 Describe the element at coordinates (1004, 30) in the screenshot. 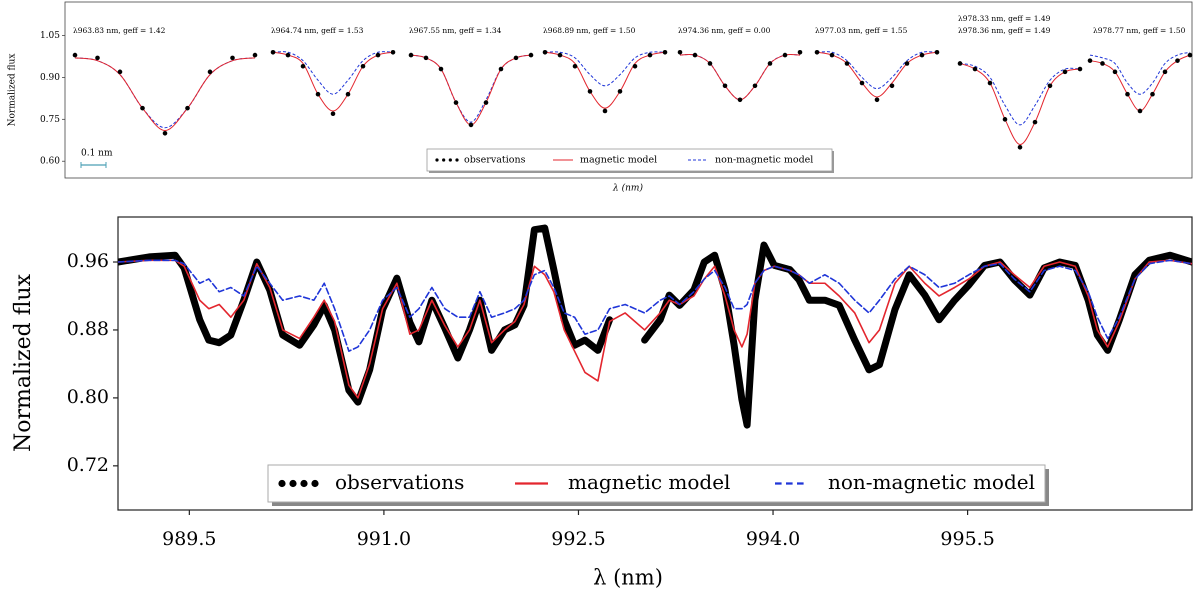

I see `panel-label: λ978.36 nm, geff = 1.49` at that location.